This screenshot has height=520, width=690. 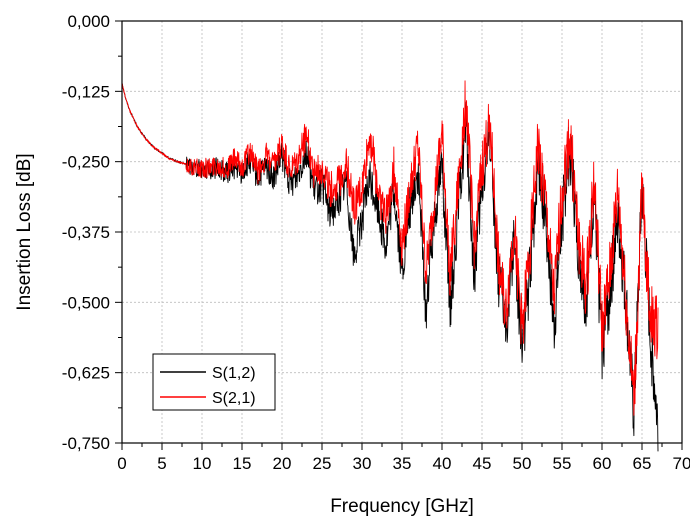 What do you see at coordinates (402, 463) in the screenshot?
I see `x-tick-label: 35` at bounding box center [402, 463].